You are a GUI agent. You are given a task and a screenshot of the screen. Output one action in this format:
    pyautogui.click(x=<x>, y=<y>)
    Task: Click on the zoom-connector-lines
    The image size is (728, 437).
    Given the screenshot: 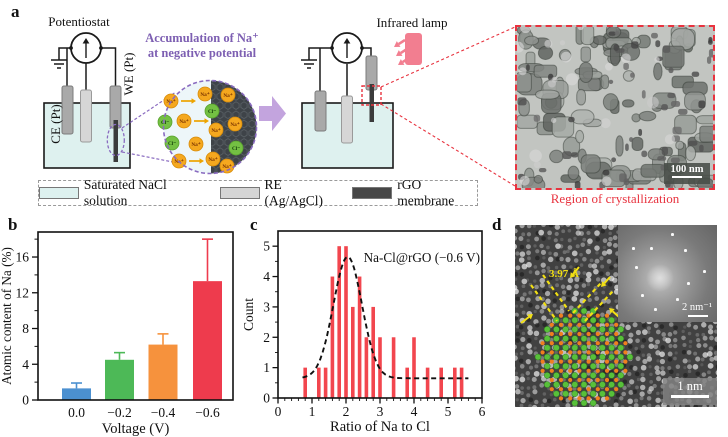 What is the action you would take?
    pyautogui.click(x=150, y=127)
    